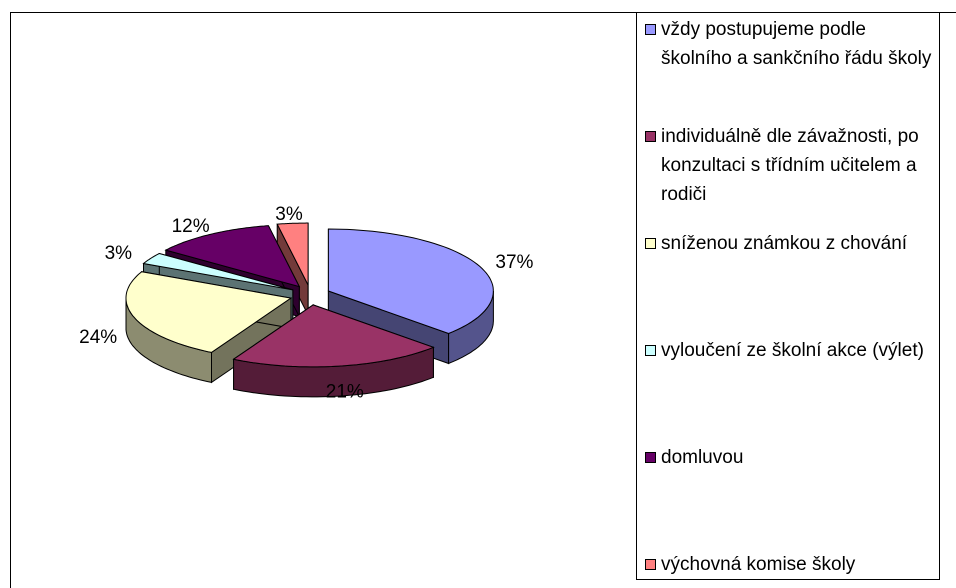 The width and height of the screenshot is (956, 588). I want to click on legend-entry: sníženou známkou z chování, so click(789, 243).